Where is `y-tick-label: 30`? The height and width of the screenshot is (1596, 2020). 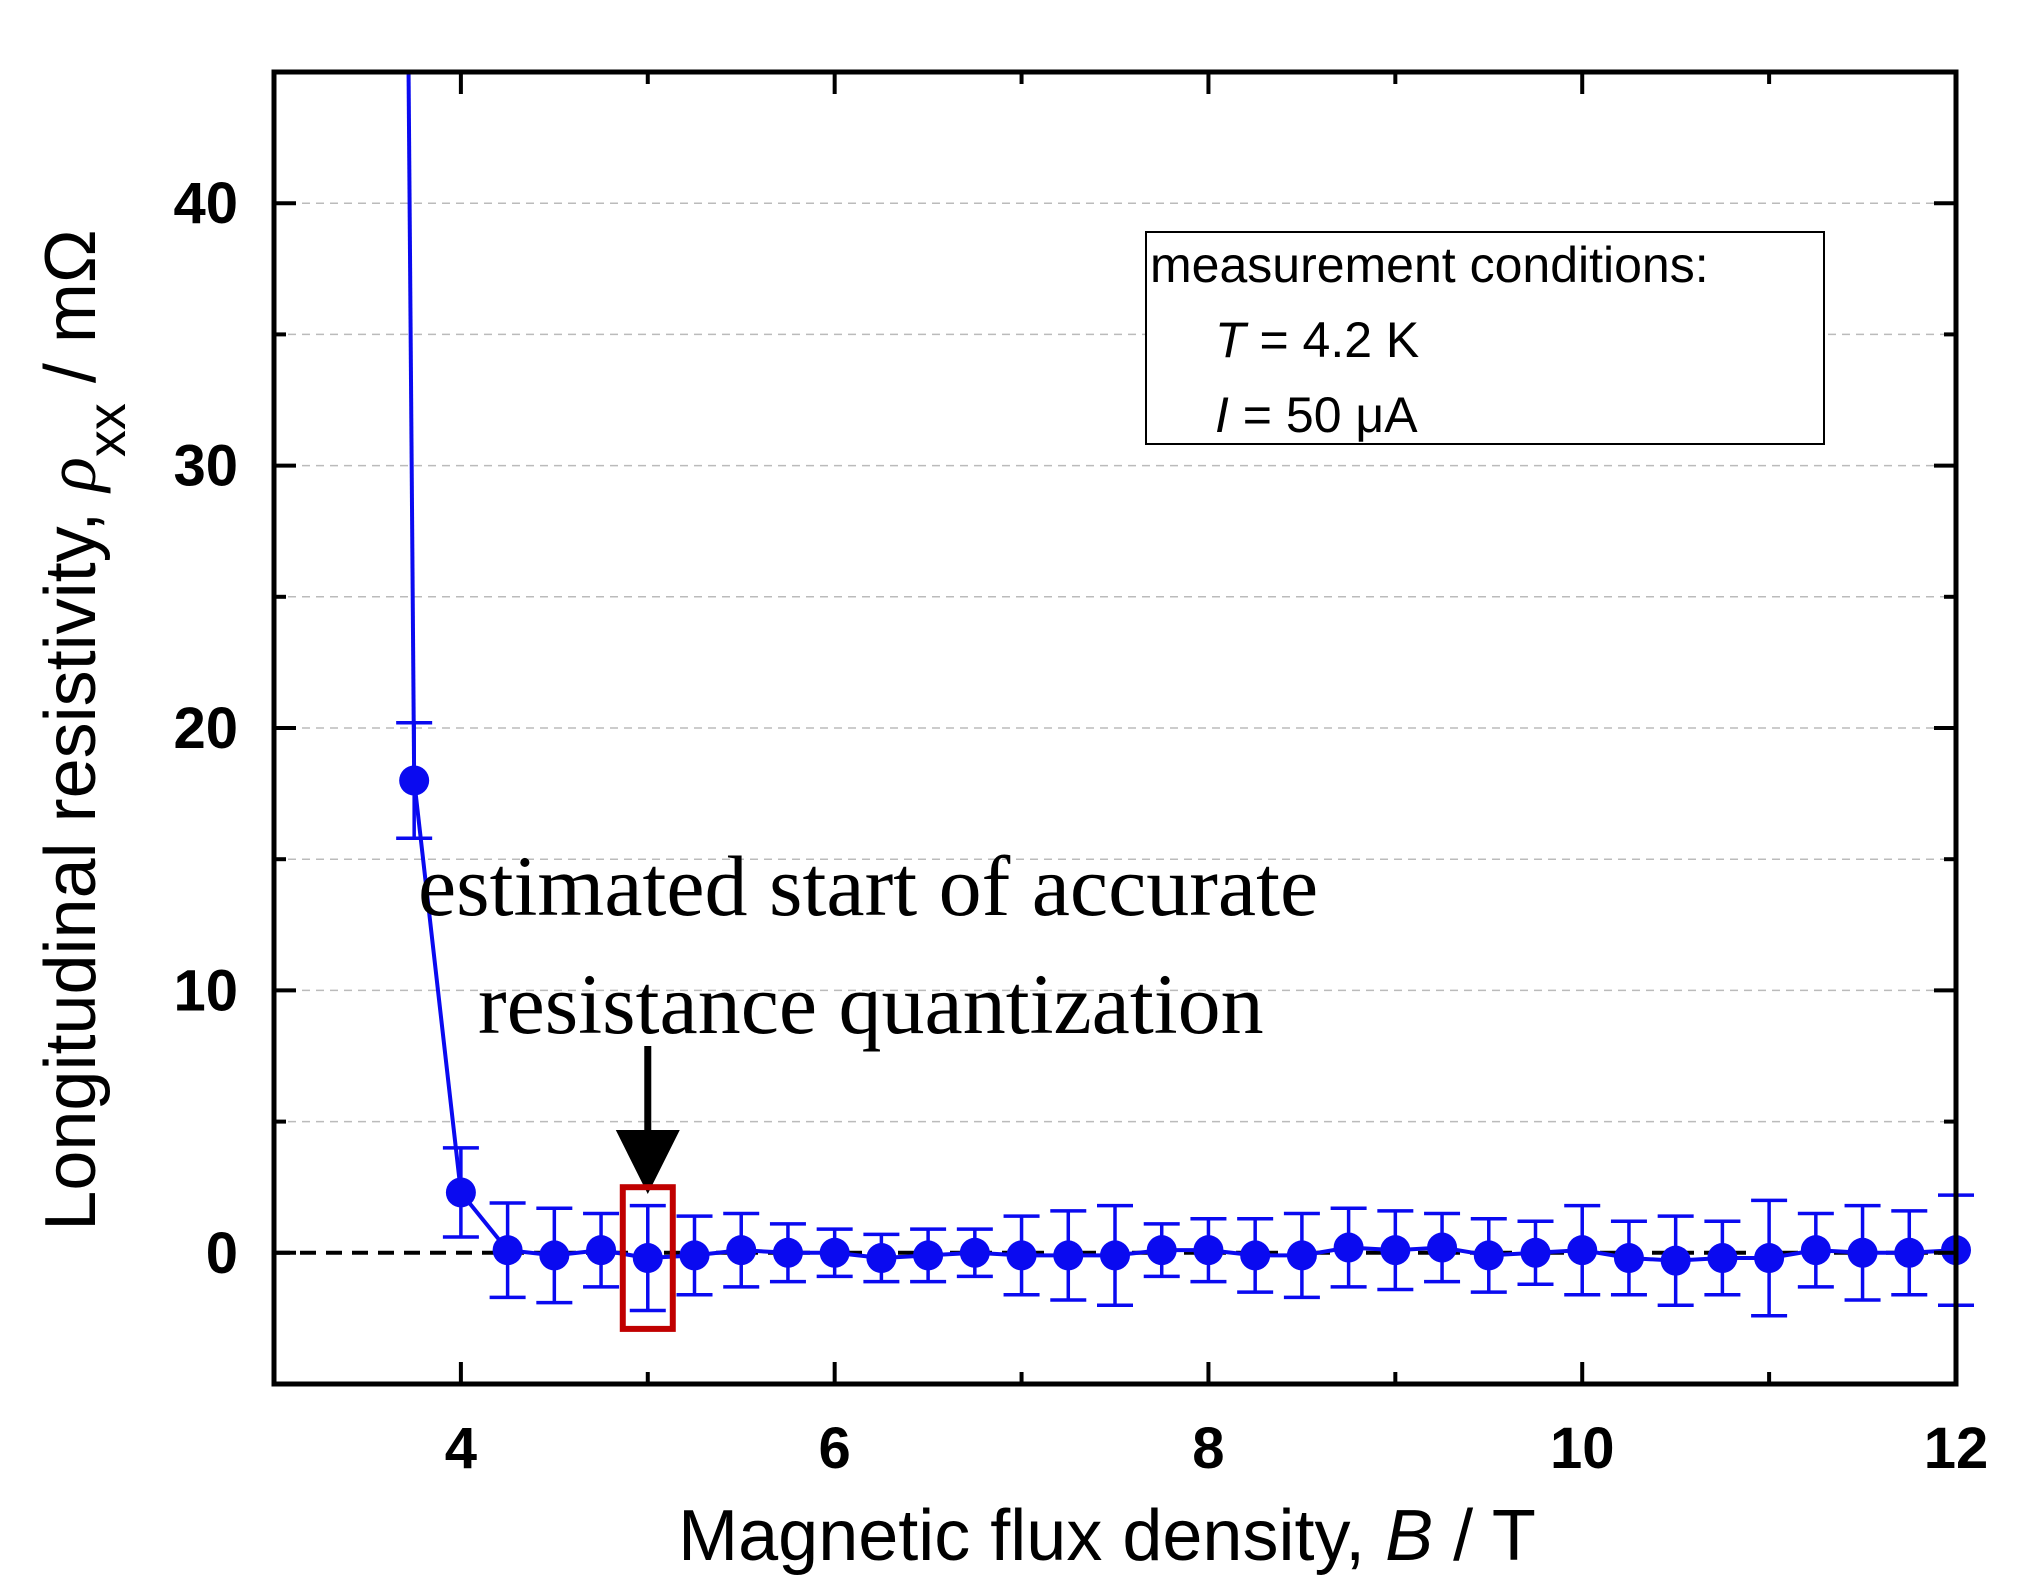
y-tick-label: 30 is located at coordinates (205, 466).